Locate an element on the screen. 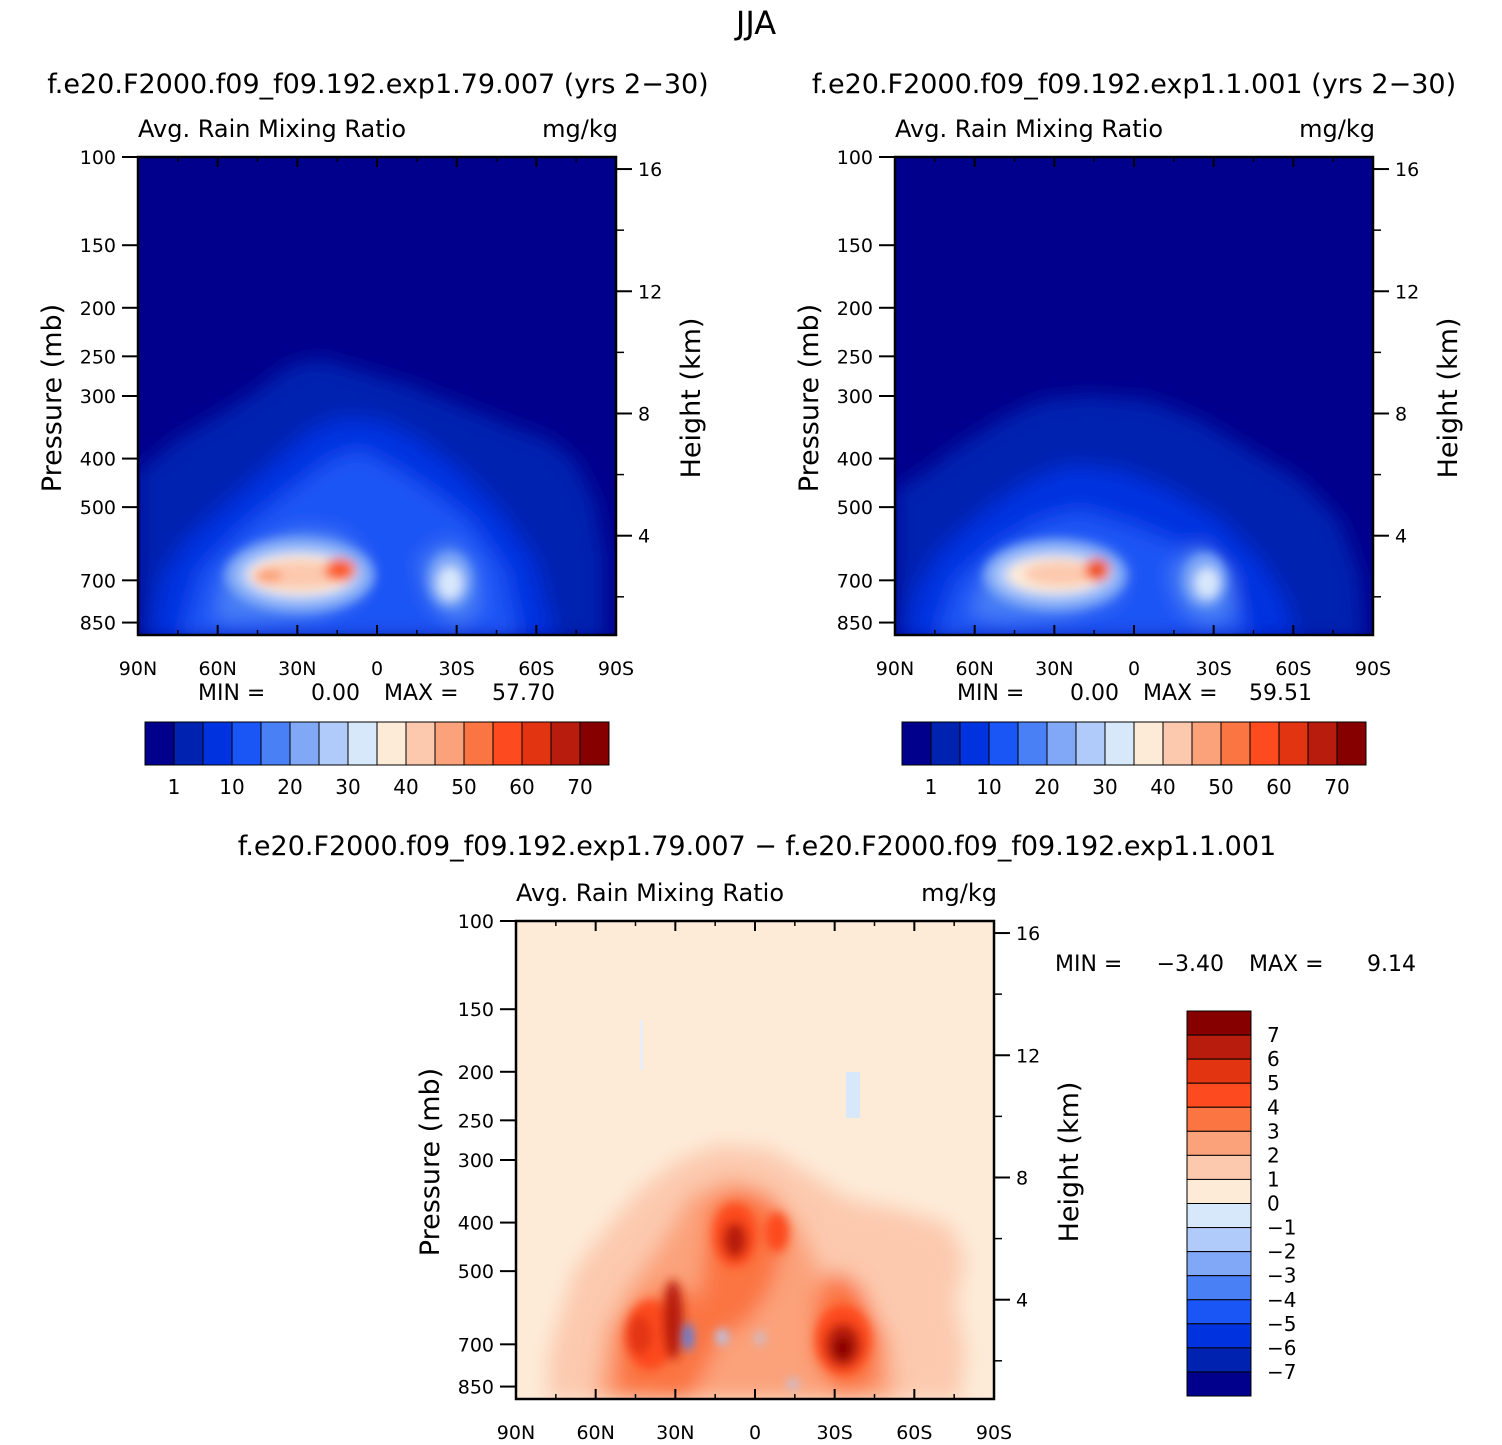 This screenshot has height=1445, width=1502. y-tick-label: 250 is located at coordinates (98, 357).